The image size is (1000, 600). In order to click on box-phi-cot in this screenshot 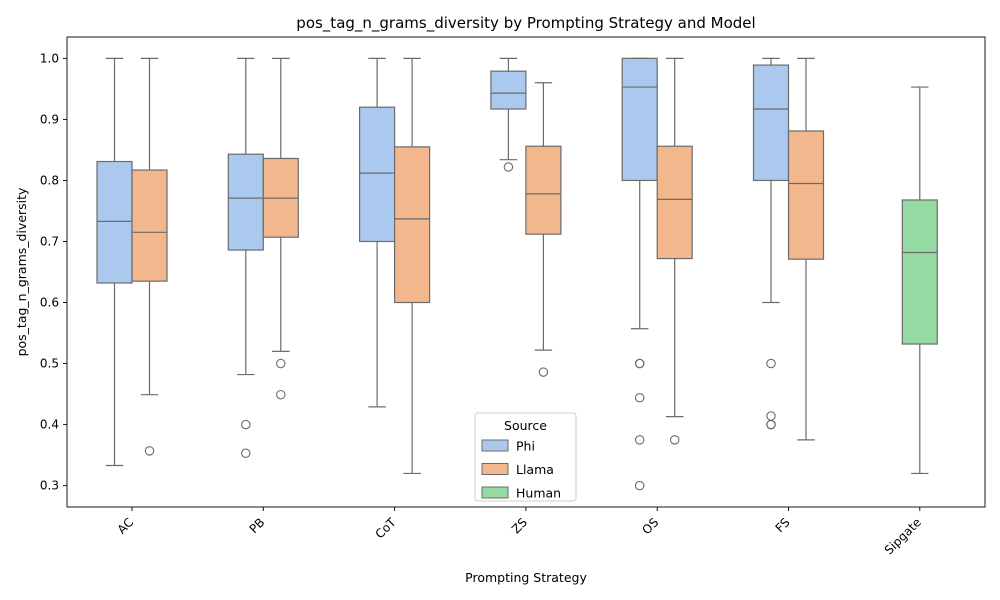, I will do `click(377, 232)`.